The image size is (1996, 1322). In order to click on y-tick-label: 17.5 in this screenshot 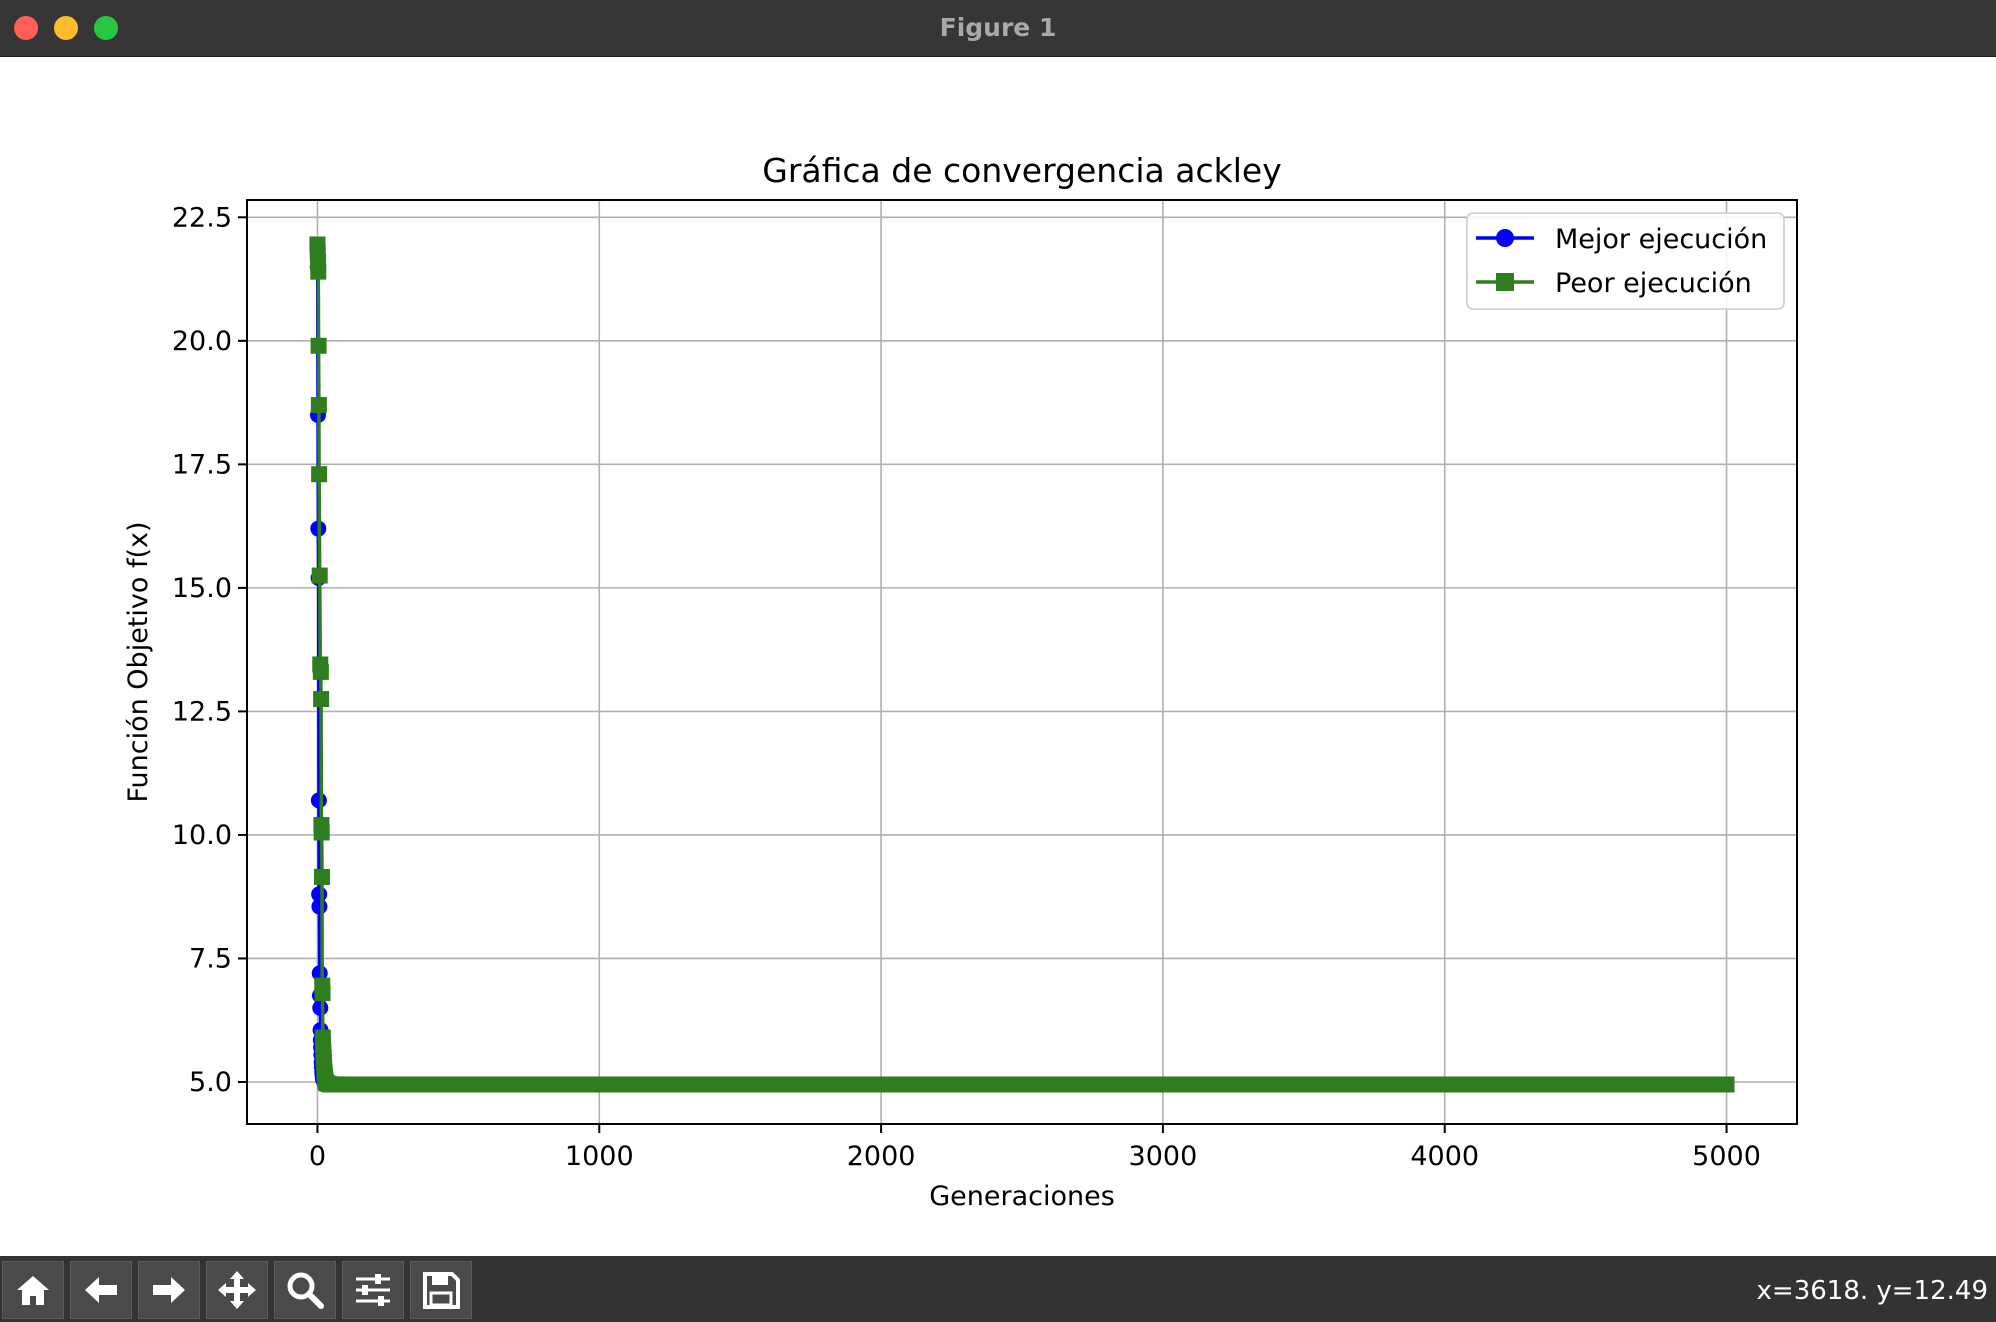, I will do `click(202, 464)`.